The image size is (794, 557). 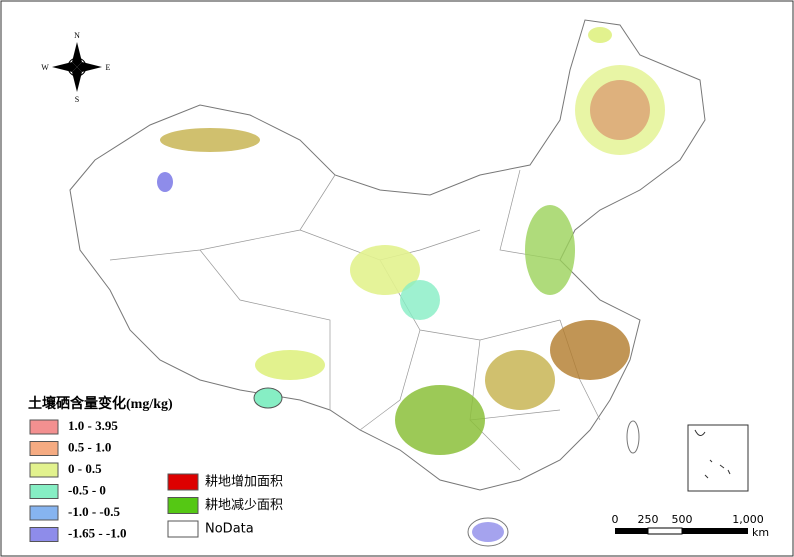 I want to click on legend-label: -1.65 - -1.0, so click(x=97, y=532).